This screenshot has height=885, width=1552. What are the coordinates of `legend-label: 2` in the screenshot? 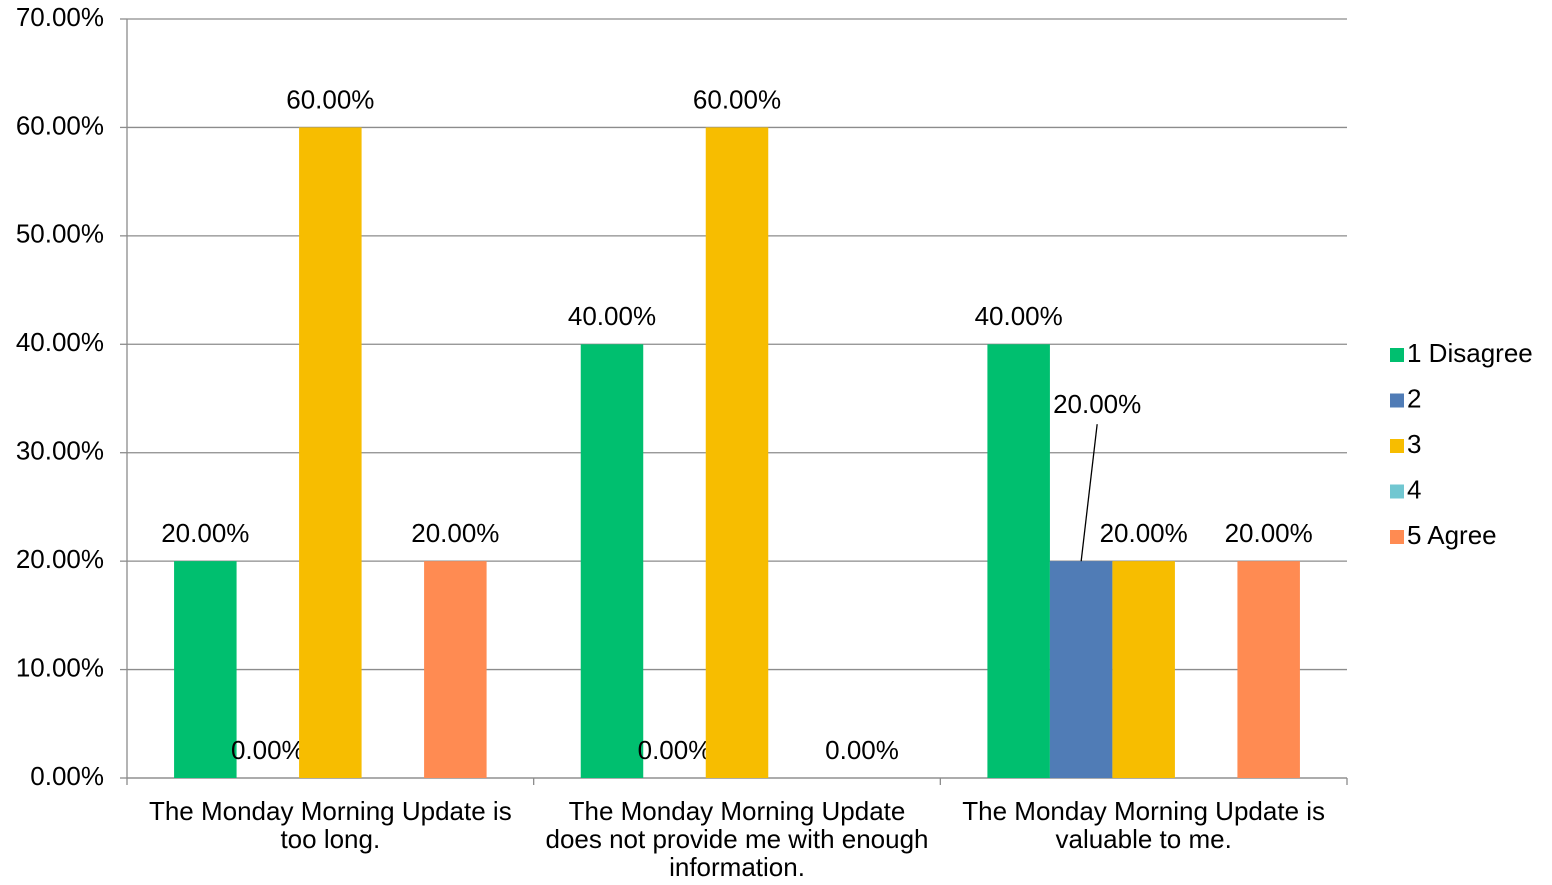 It's located at (1414, 398).